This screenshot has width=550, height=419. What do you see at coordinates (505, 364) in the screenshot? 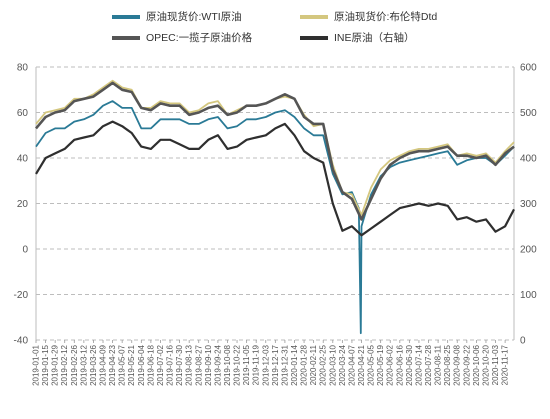
I see `x-tick-label: 2020-11-17` at bounding box center [505, 364].